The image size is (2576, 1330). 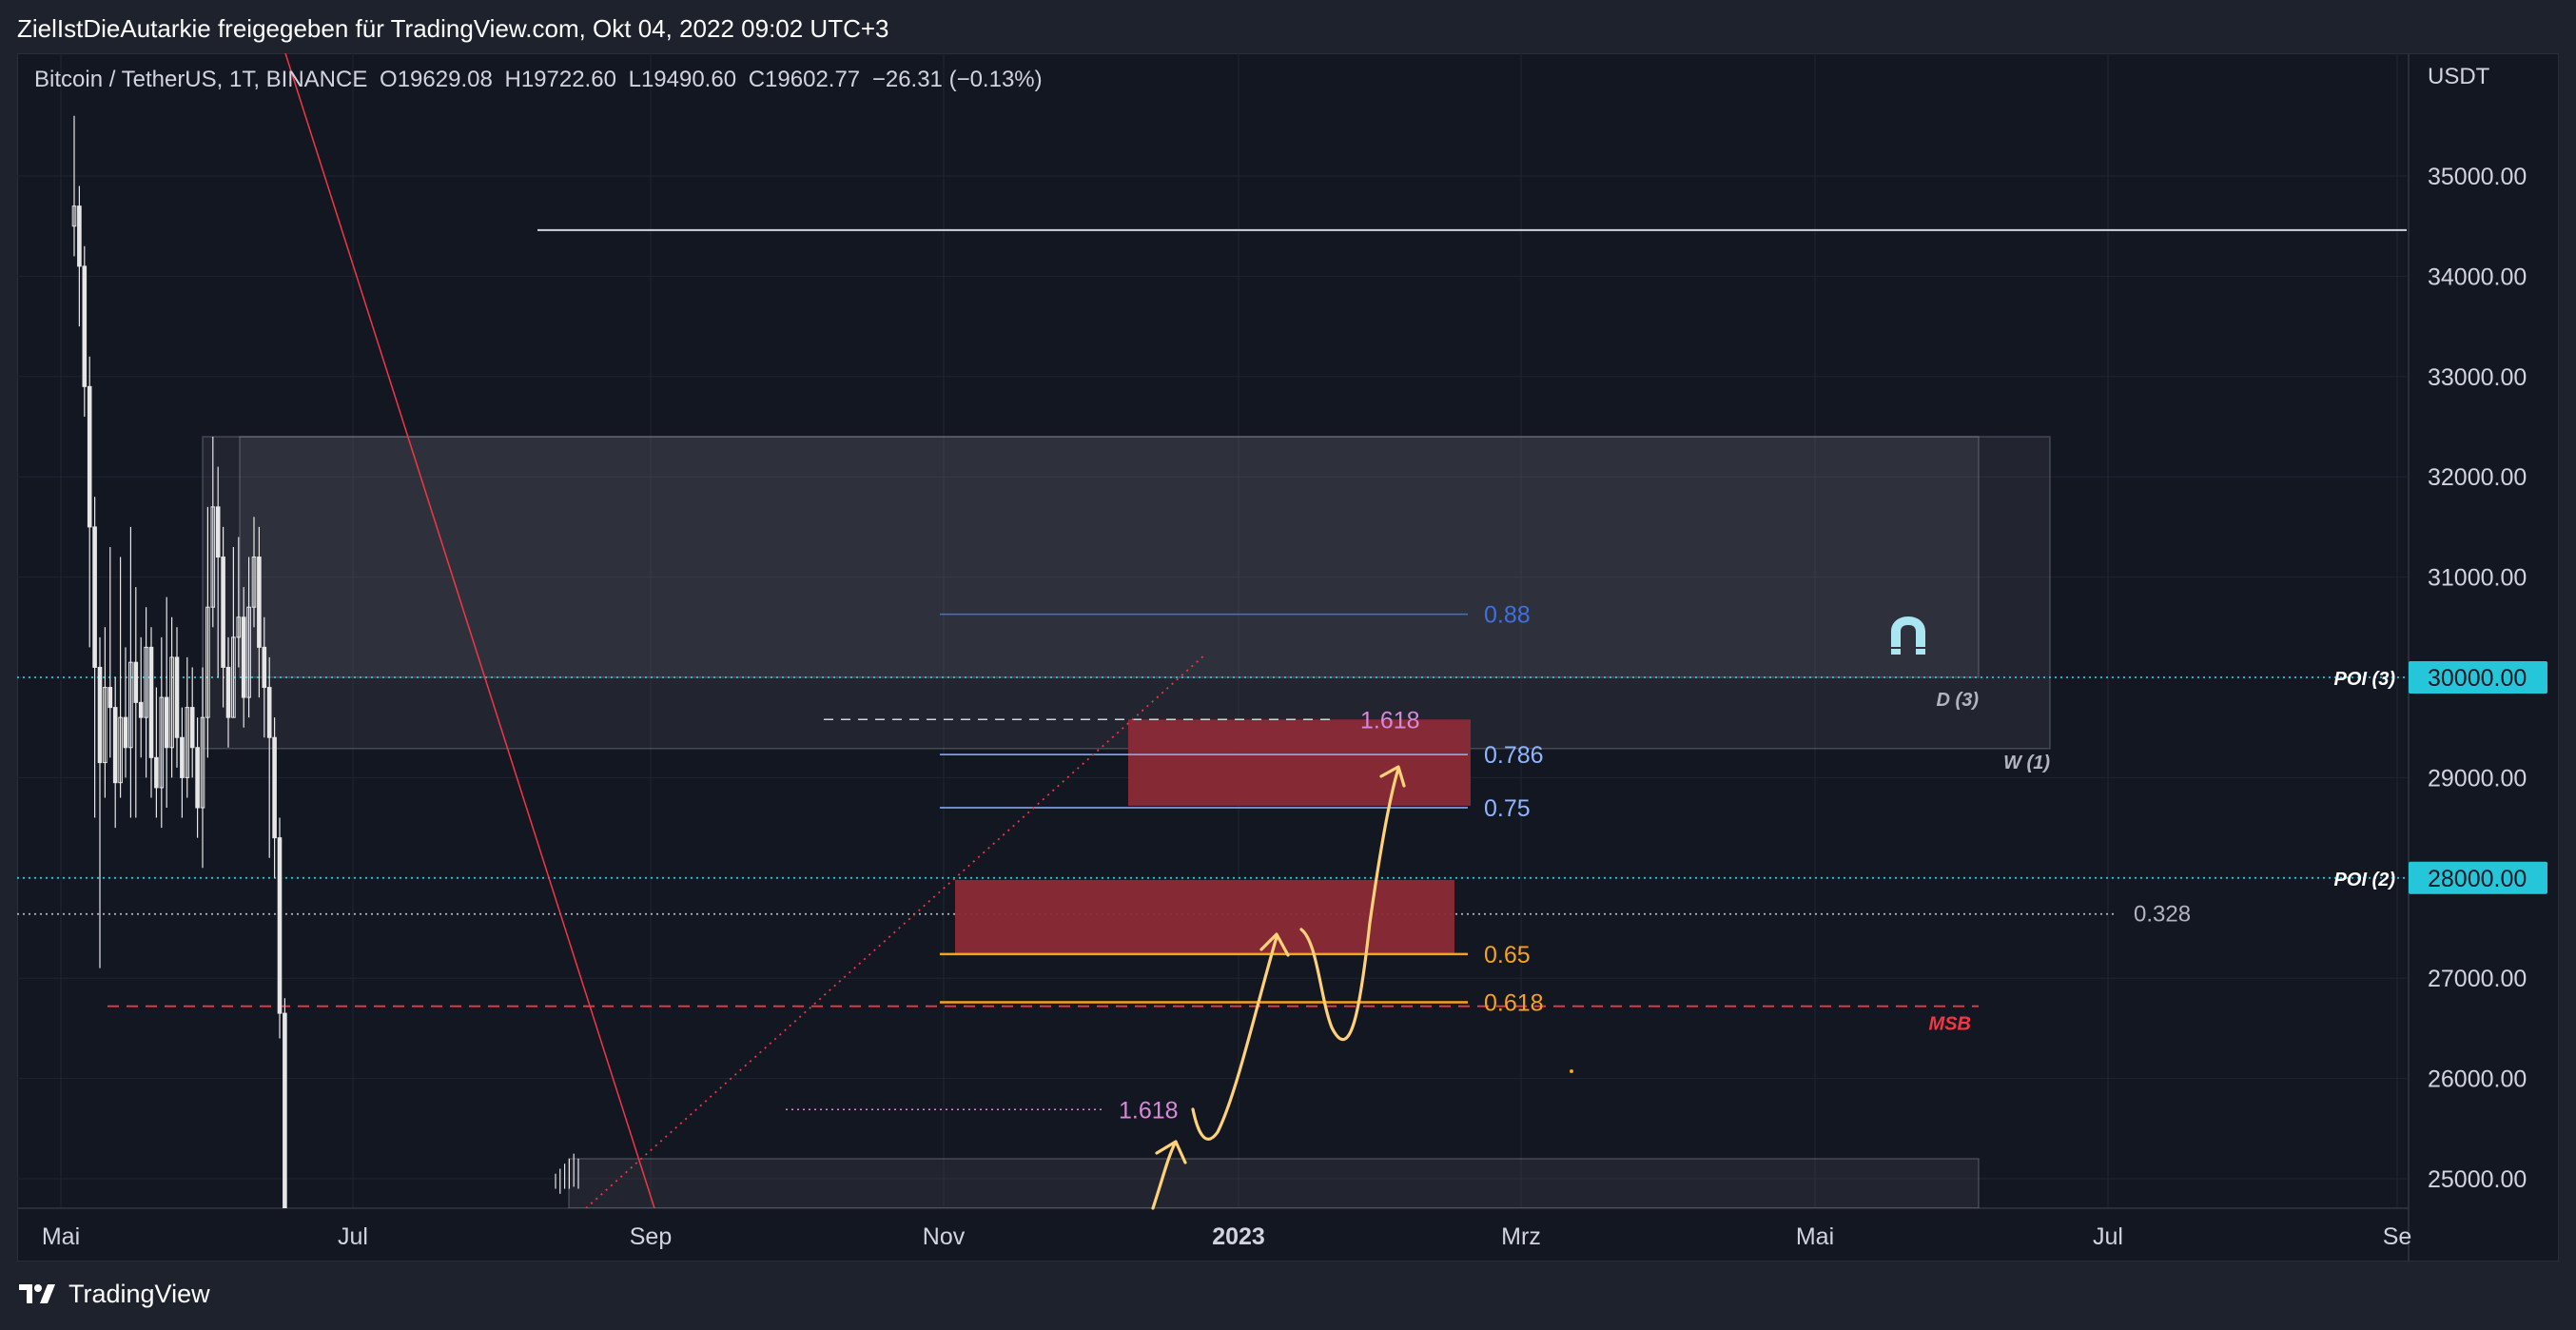 I want to click on legend-symbol: Bitcoin / TetherUS, 1T, BINANCE, so click(x=201, y=80).